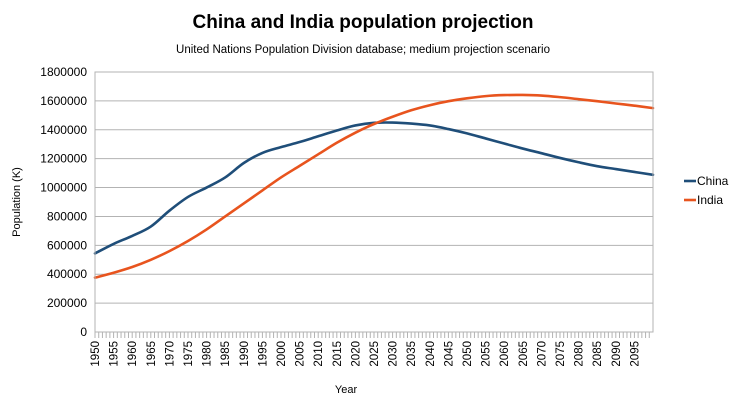  I want to click on y-tick-label: 400000, so click(67, 274).